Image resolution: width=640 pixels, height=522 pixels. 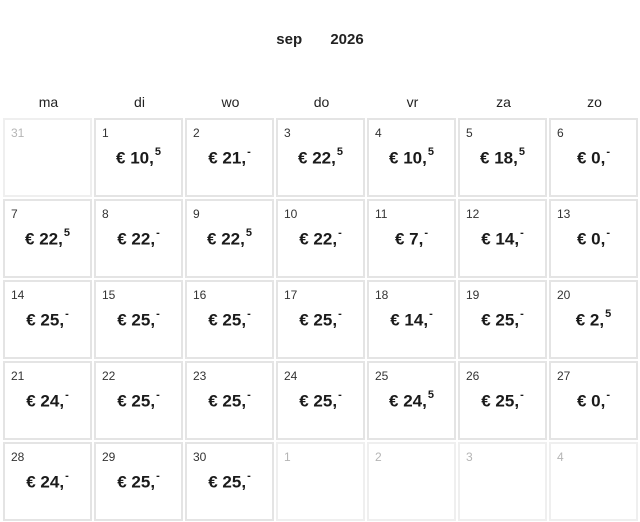 I want to click on day-cell: 11 € 7,-, so click(x=411, y=238).